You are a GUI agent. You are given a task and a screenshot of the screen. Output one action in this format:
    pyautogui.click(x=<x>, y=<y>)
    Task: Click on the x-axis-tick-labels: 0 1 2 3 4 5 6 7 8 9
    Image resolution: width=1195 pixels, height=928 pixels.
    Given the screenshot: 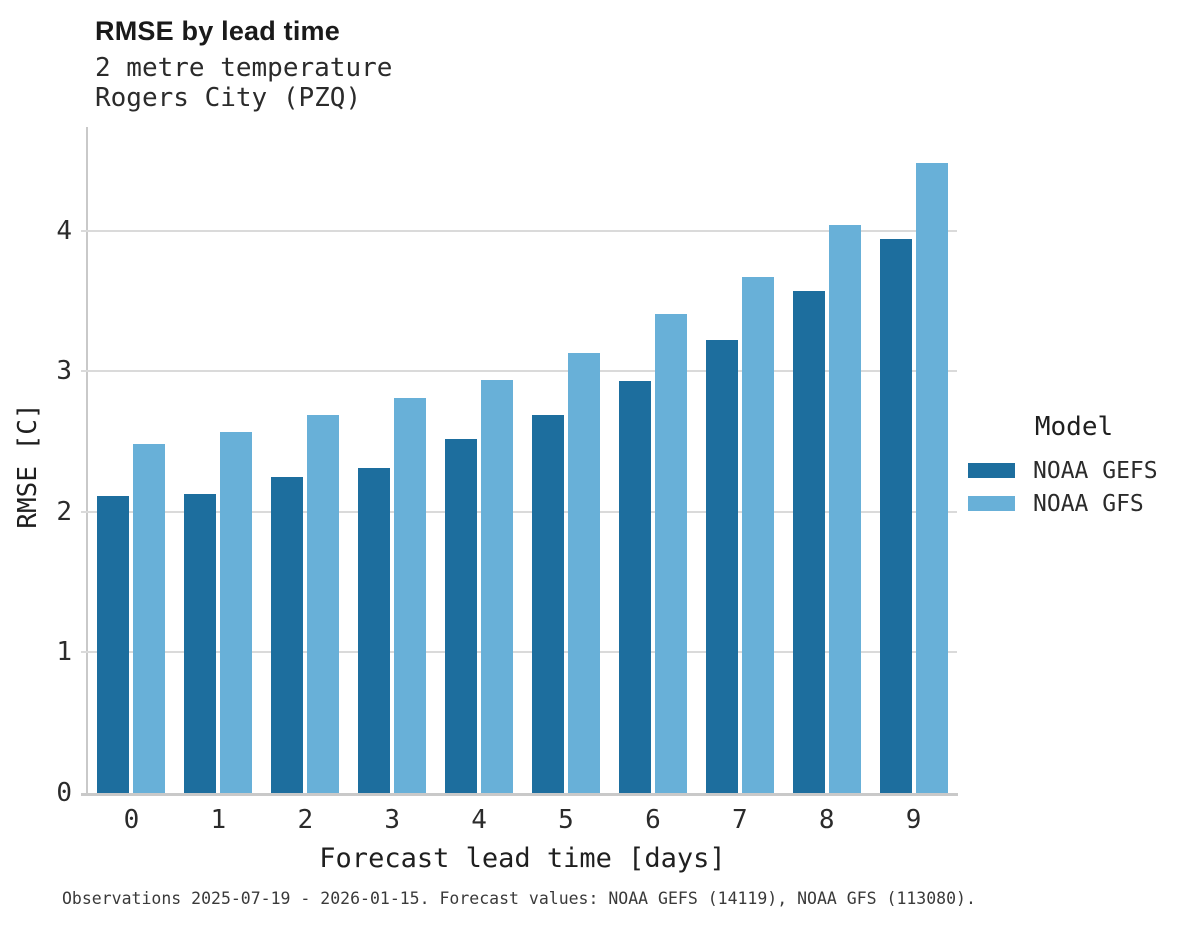 What is the action you would take?
    pyautogui.click(x=522, y=820)
    